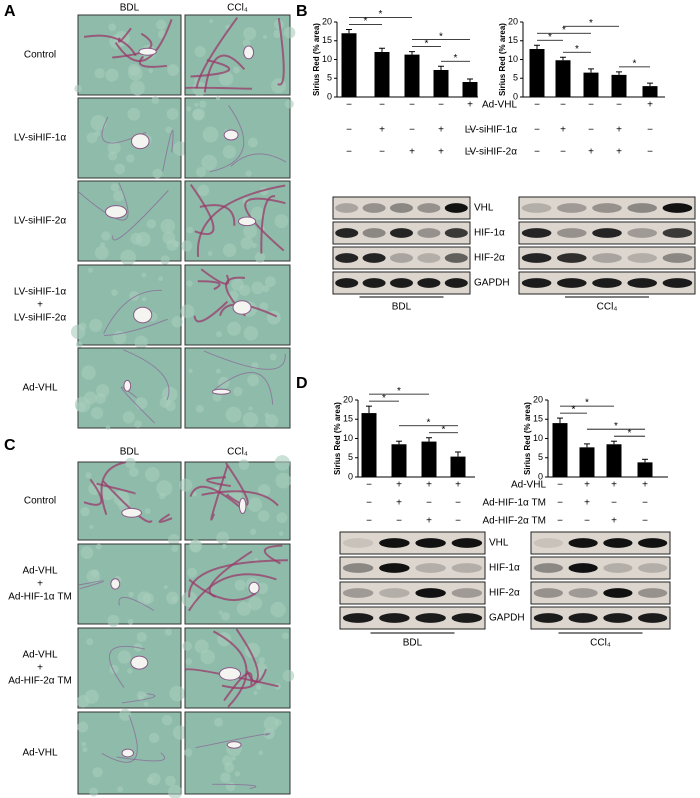 This screenshot has width=700, height=798. Describe the element at coordinates (337, 438) in the screenshot. I see `y-axis-label: Sirius Red (% area)` at that location.